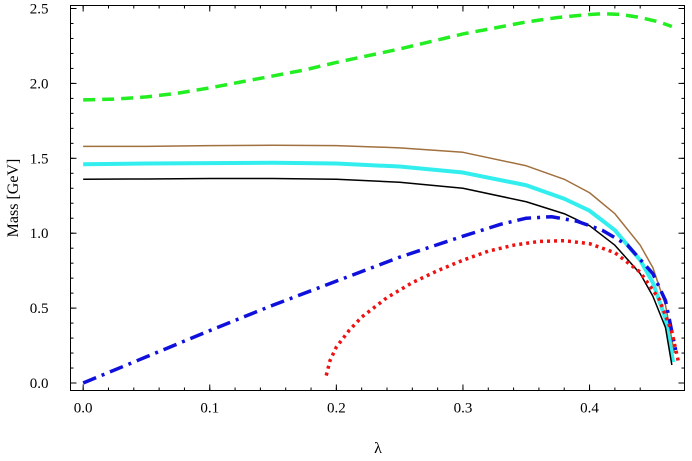 The height and width of the screenshot is (461, 692). Describe the element at coordinates (209, 409) in the screenshot. I see `x-tick-label: 0.1` at that location.